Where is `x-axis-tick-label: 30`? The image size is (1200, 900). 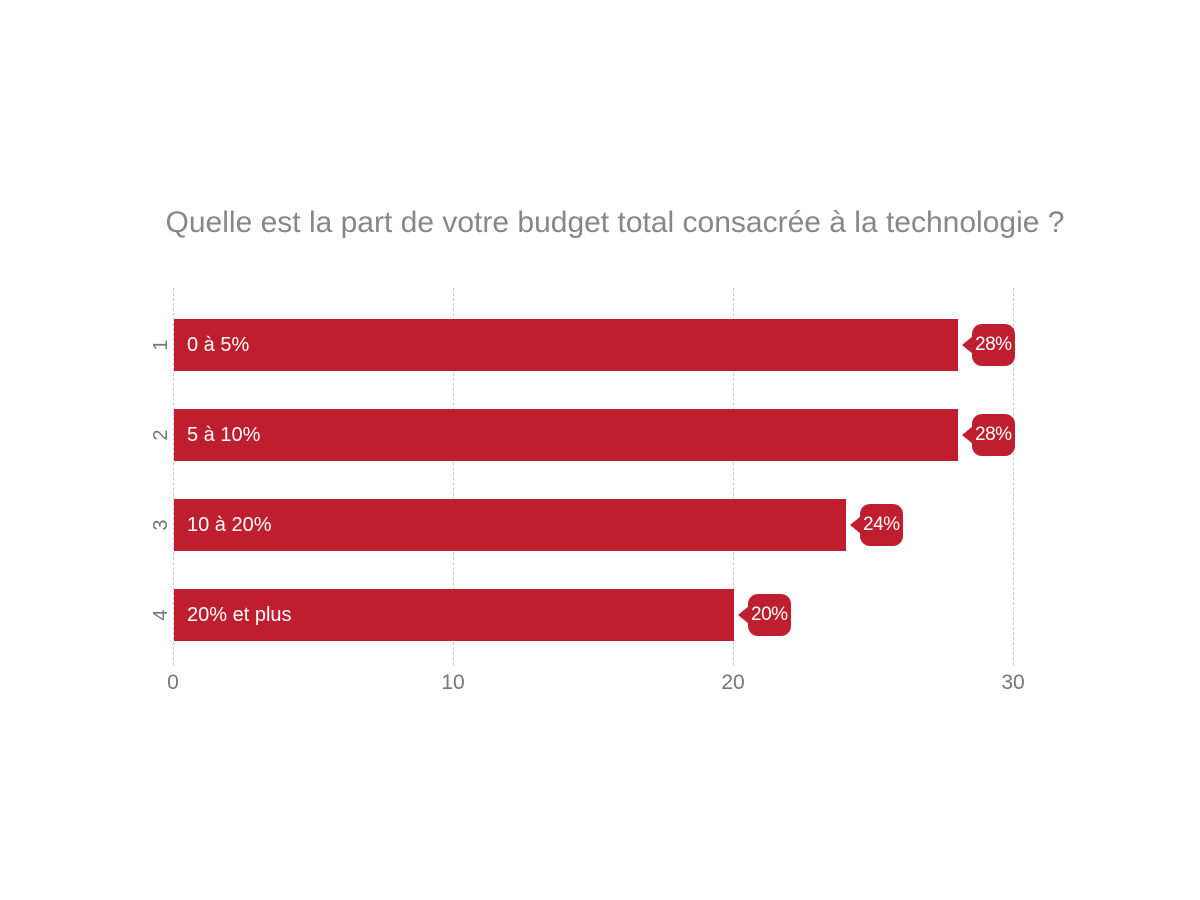
x-axis-tick-label: 30 is located at coordinates (1013, 682).